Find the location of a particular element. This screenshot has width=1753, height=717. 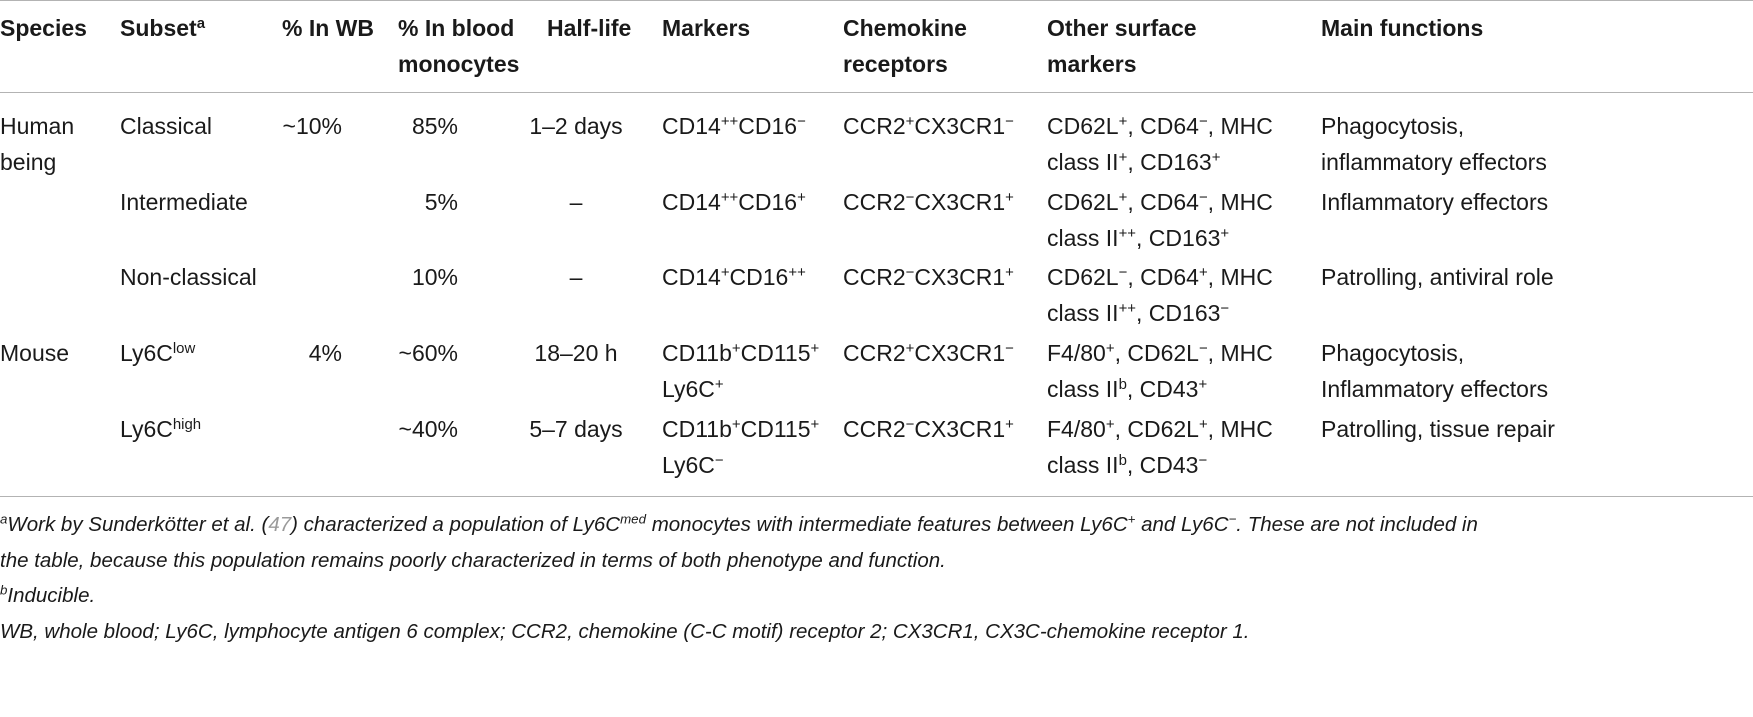

markers-cell: CD14+CD16++ is located at coordinates (734, 276).